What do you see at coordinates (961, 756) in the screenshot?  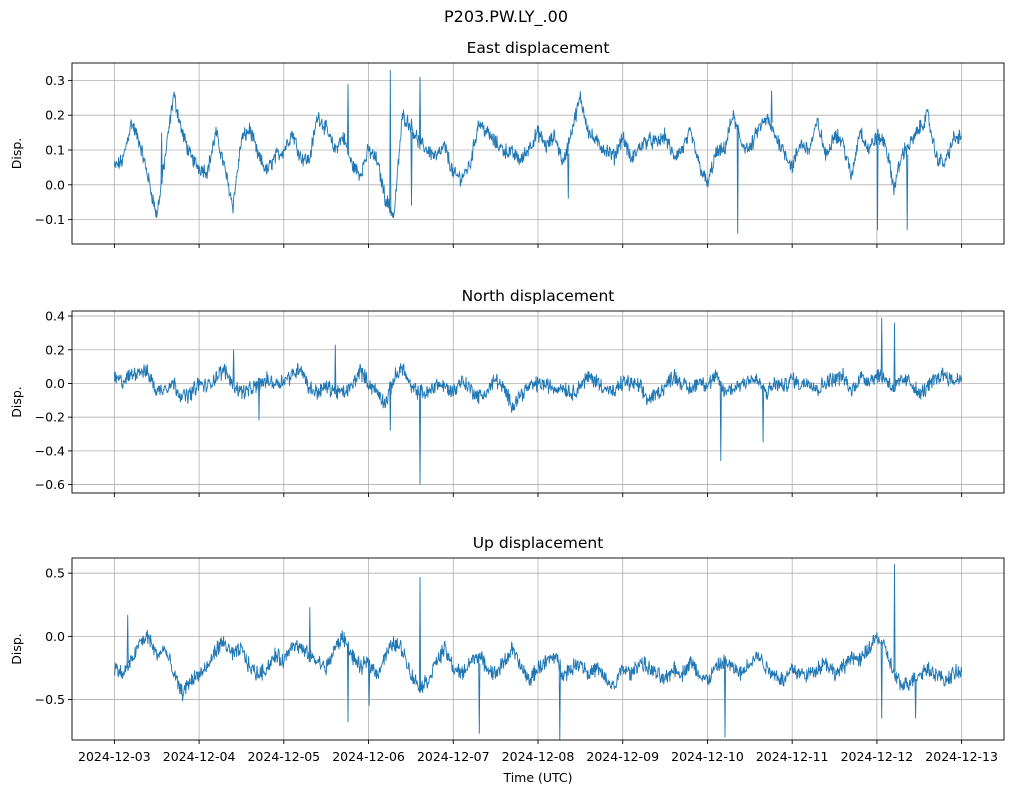 I see `up-x-tick-label: 2024-12-13` at bounding box center [961, 756].